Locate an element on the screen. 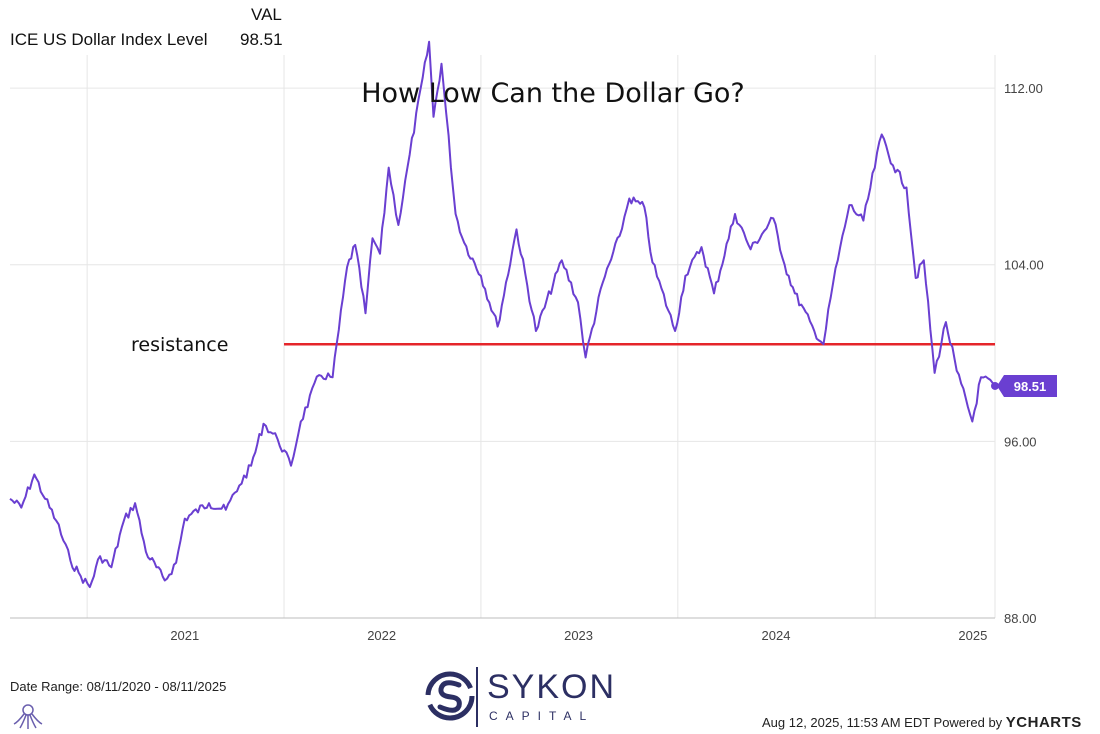 Image resolution: width=1100 pixels, height=734 pixels. y-tick-label: 96.00 is located at coordinates (1020, 441).